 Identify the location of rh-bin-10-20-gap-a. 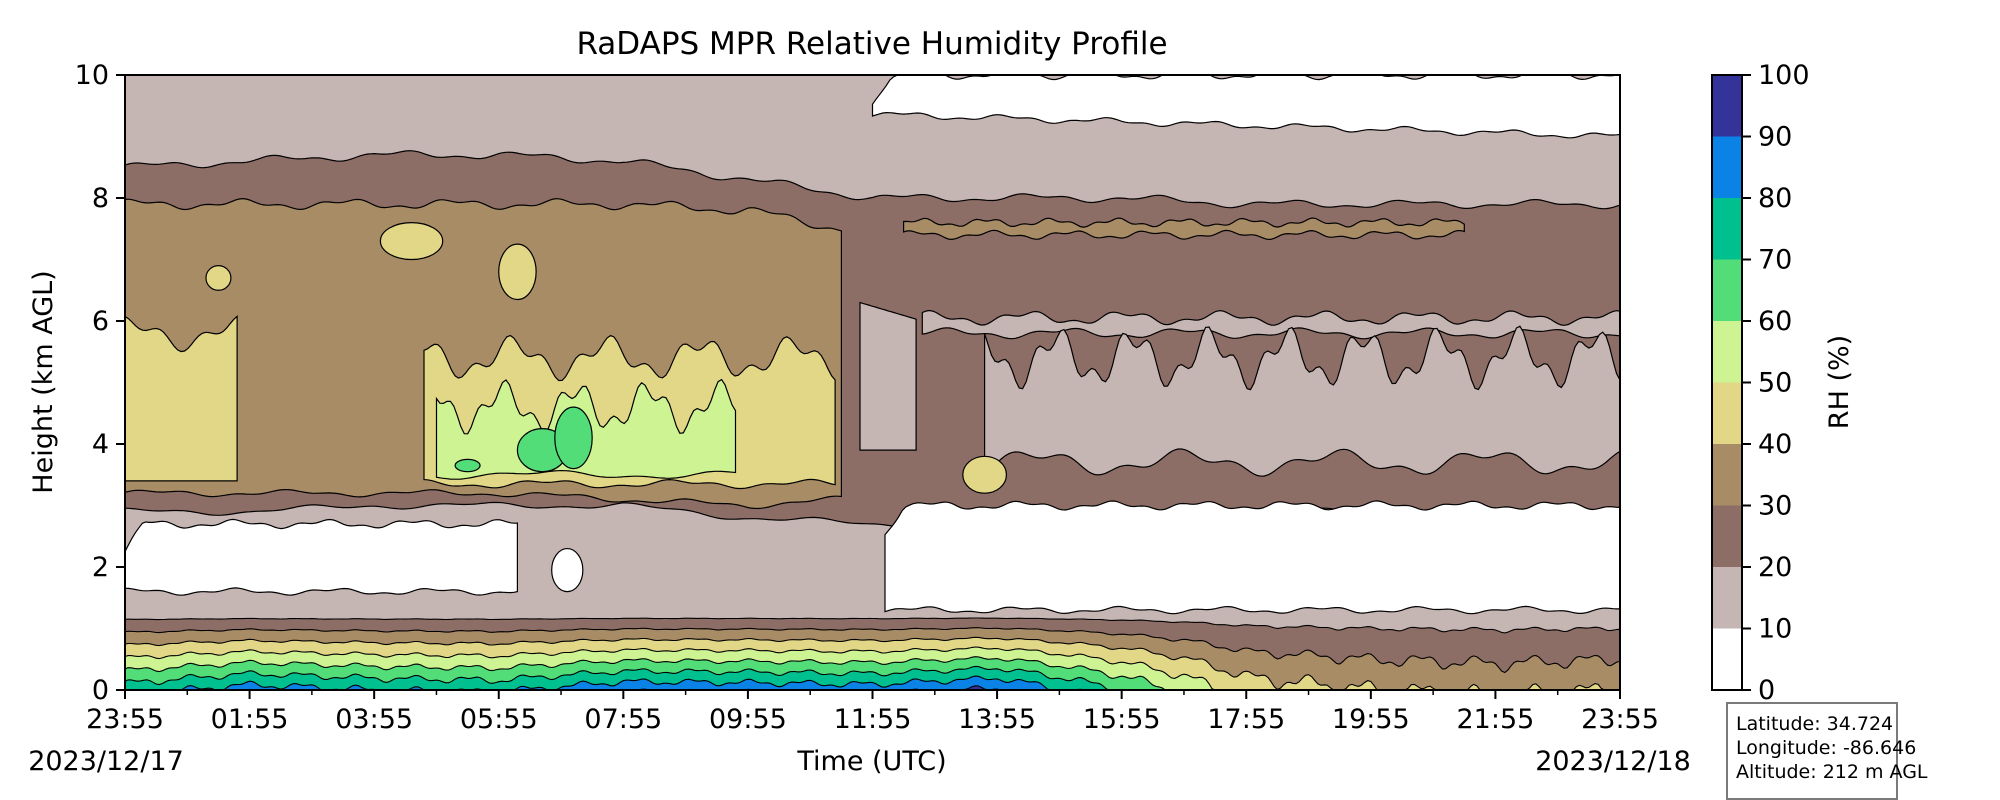
(888, 376).